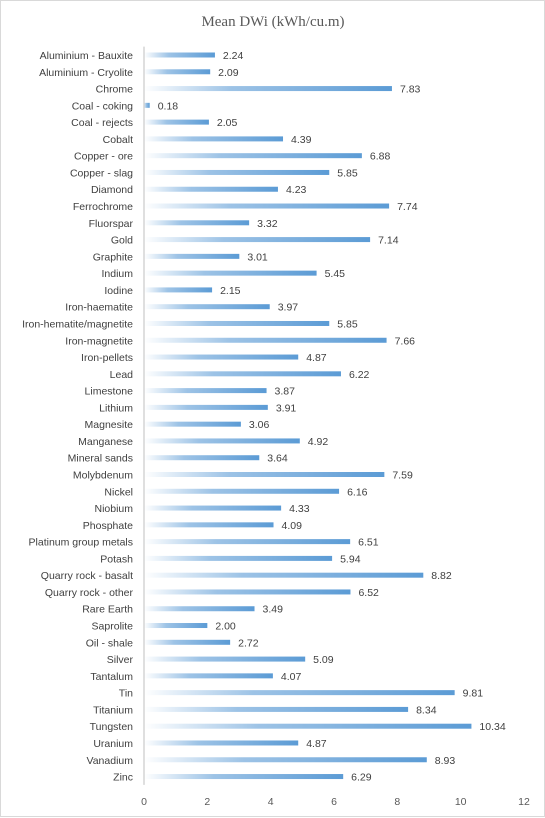 The width and height of the screenshot is (545, 818). Describe the element at coordinates (123, 778) in the screenshot. I see `category-label: Zinc` at that location.